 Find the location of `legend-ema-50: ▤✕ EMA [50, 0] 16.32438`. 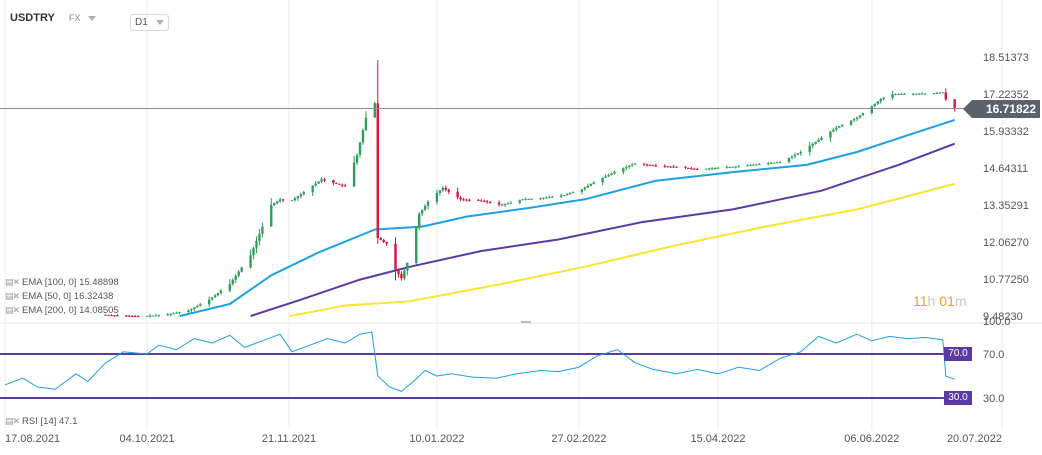

legend-ema-50: ▤✕ EMA [50, 0] 16.32438 is located at coordinates (59, 296).